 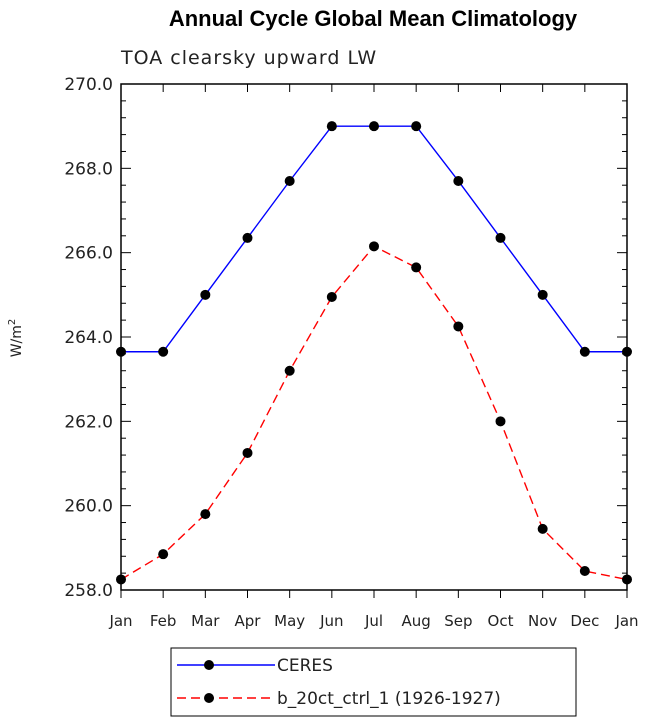 I want to click on chart-subtitle: TOA clearsky upward LW, so click(x=248, y=58).